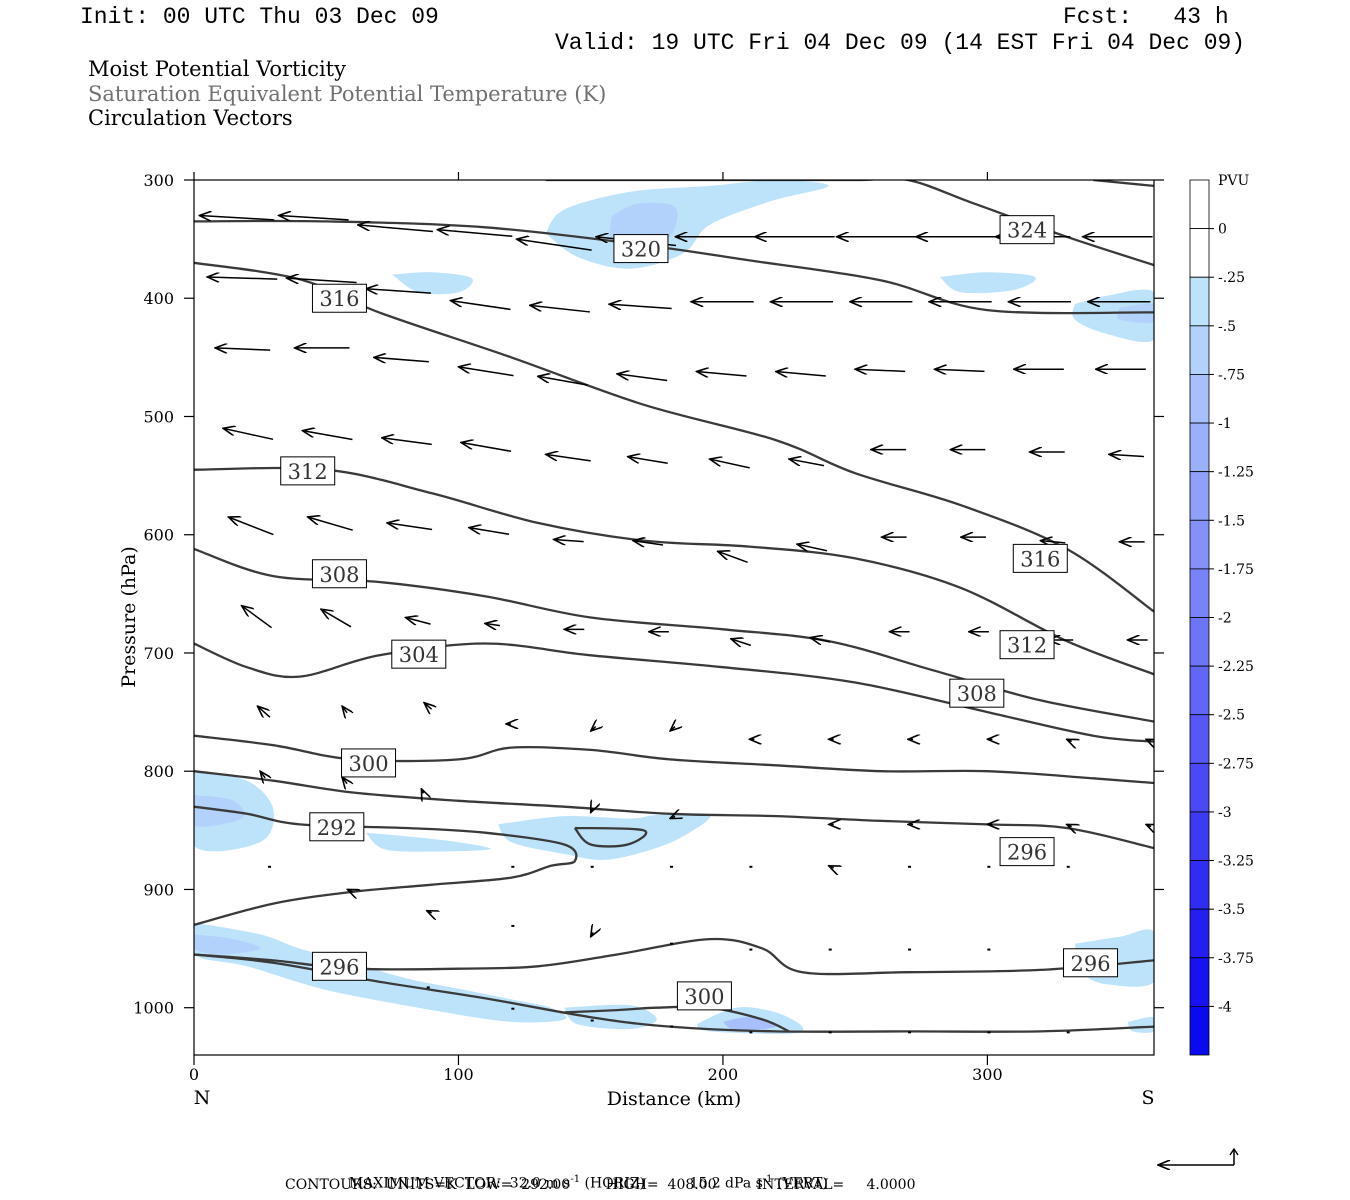 The image size is (1350, 1200). I want to click on colorbar-tick-label: -2.5, so click(1231, 716).